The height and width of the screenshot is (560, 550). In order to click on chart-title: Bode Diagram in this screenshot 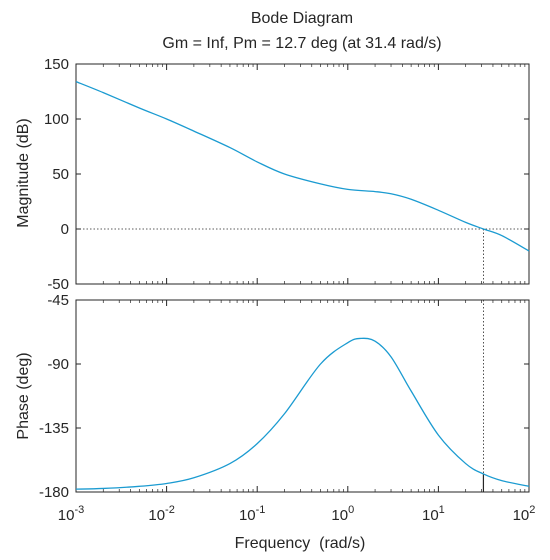, I will do `click(302, 18)`.